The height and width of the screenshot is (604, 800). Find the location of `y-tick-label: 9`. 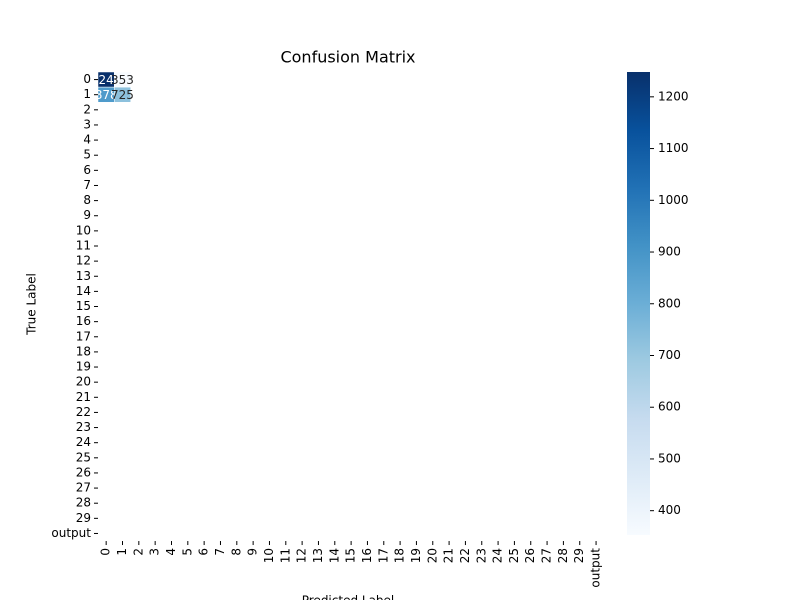

y-tick-label: 9 is located at coordinates (87, 215).